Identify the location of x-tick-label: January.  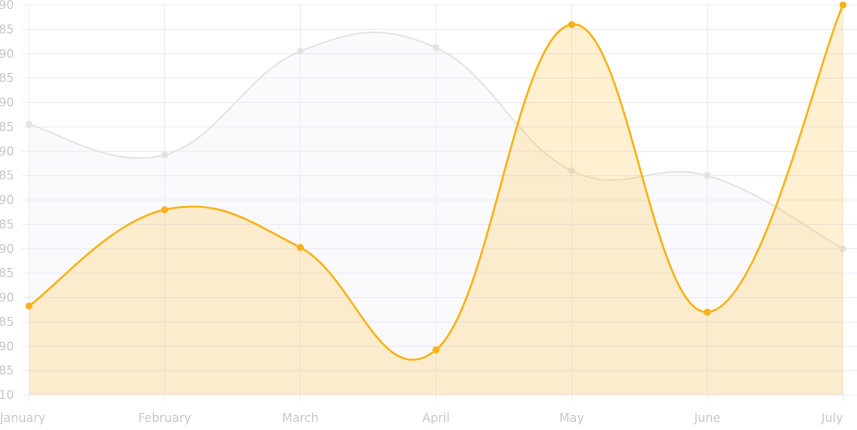
(23, 418).